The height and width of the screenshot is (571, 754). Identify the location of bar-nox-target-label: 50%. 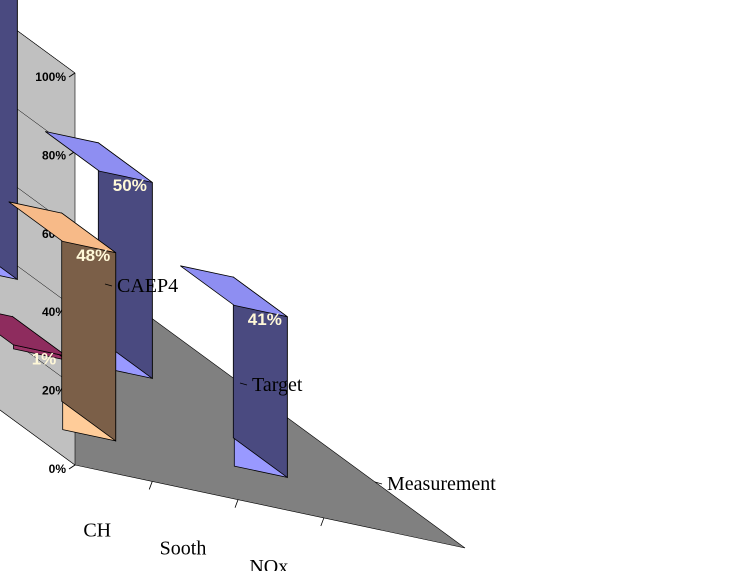
(130, 185).